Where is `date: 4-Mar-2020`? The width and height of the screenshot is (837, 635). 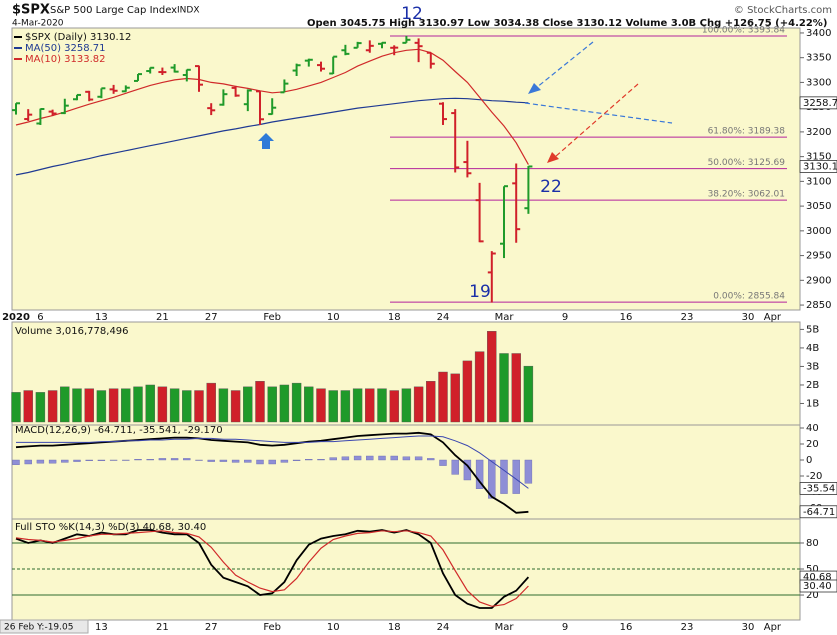
date: 4-Mar-2020 is located at coordinates (38, 24).